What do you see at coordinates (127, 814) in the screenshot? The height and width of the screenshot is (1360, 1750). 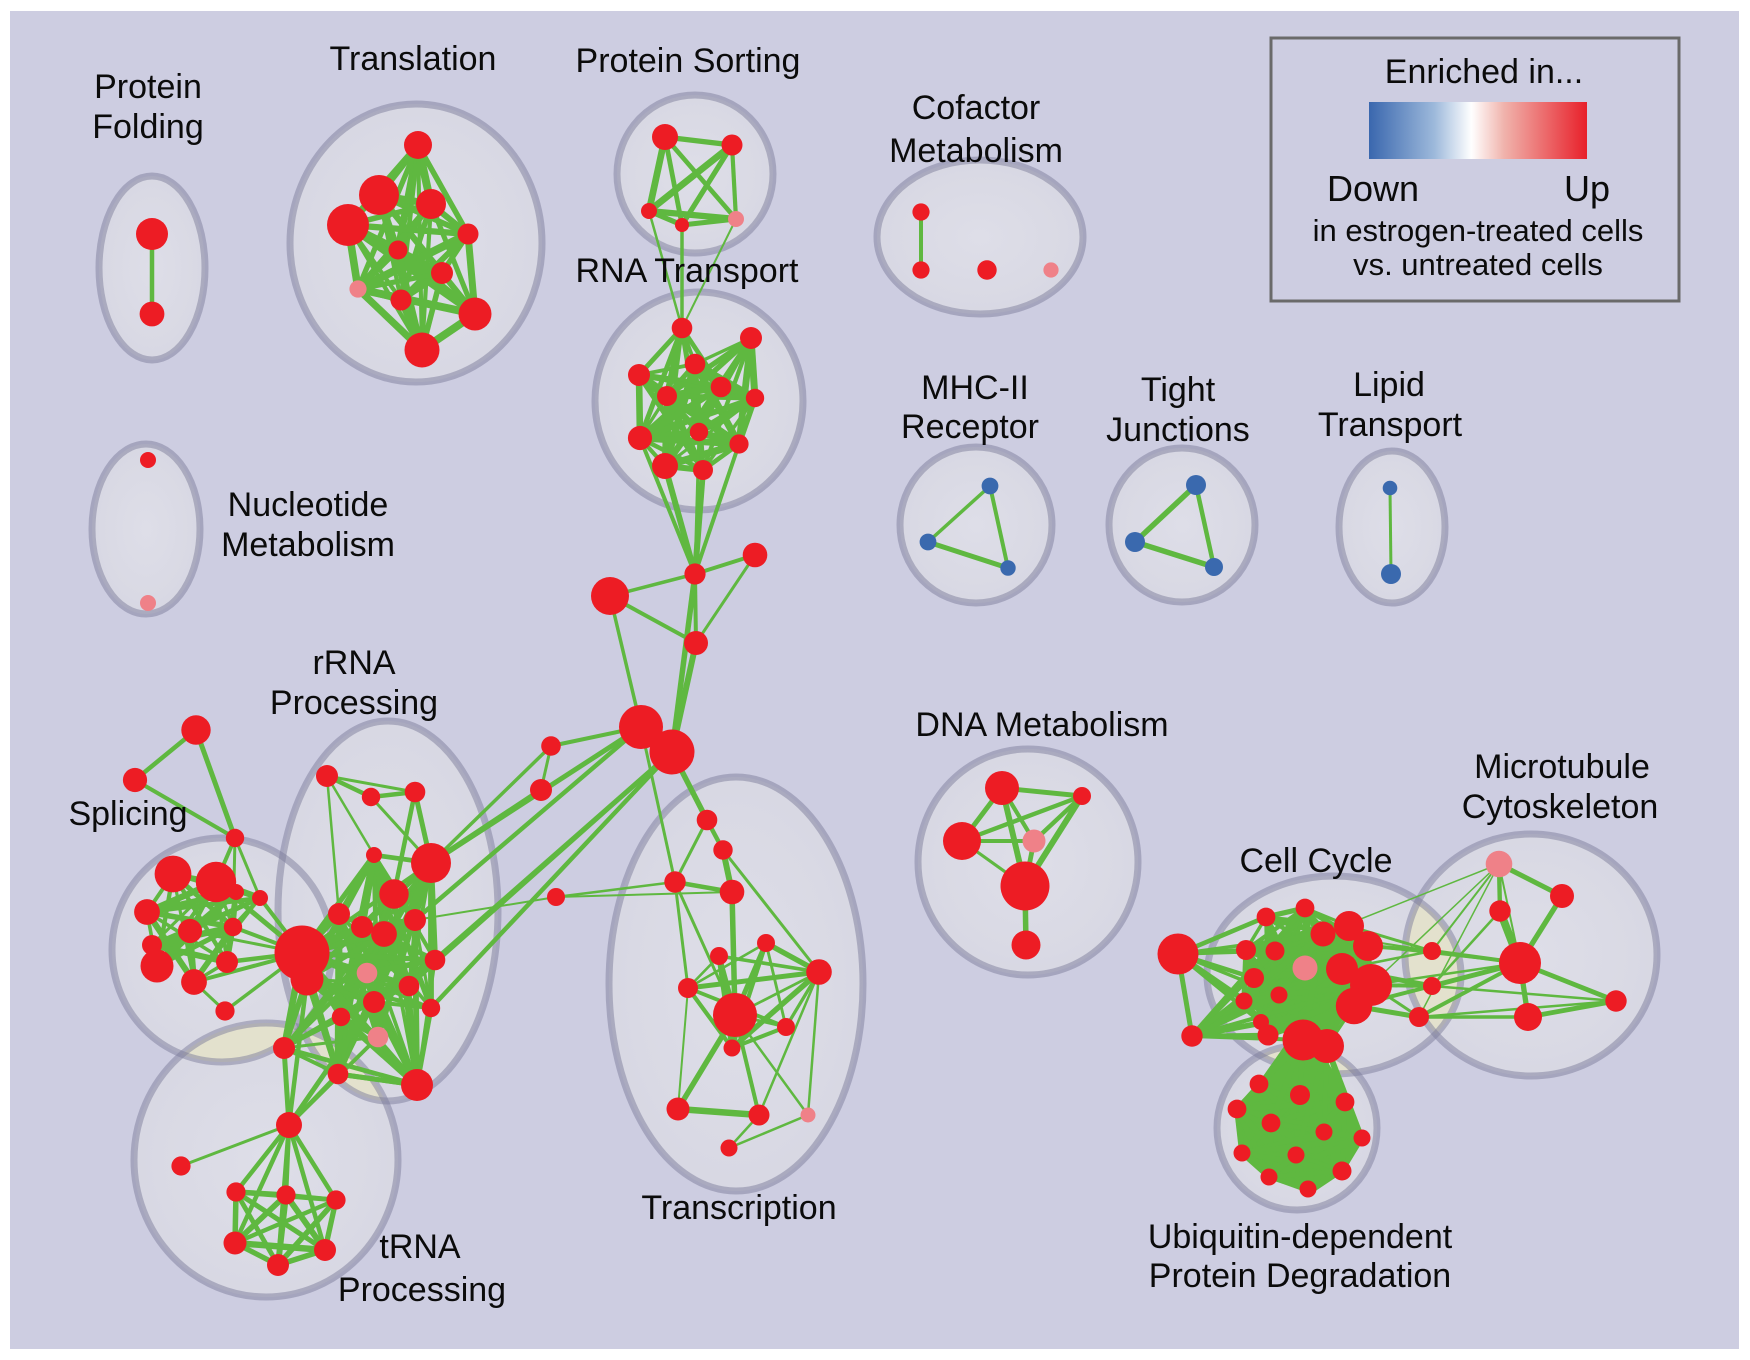 I see `svg-text: Splicing` at bounding box center [127, 814].